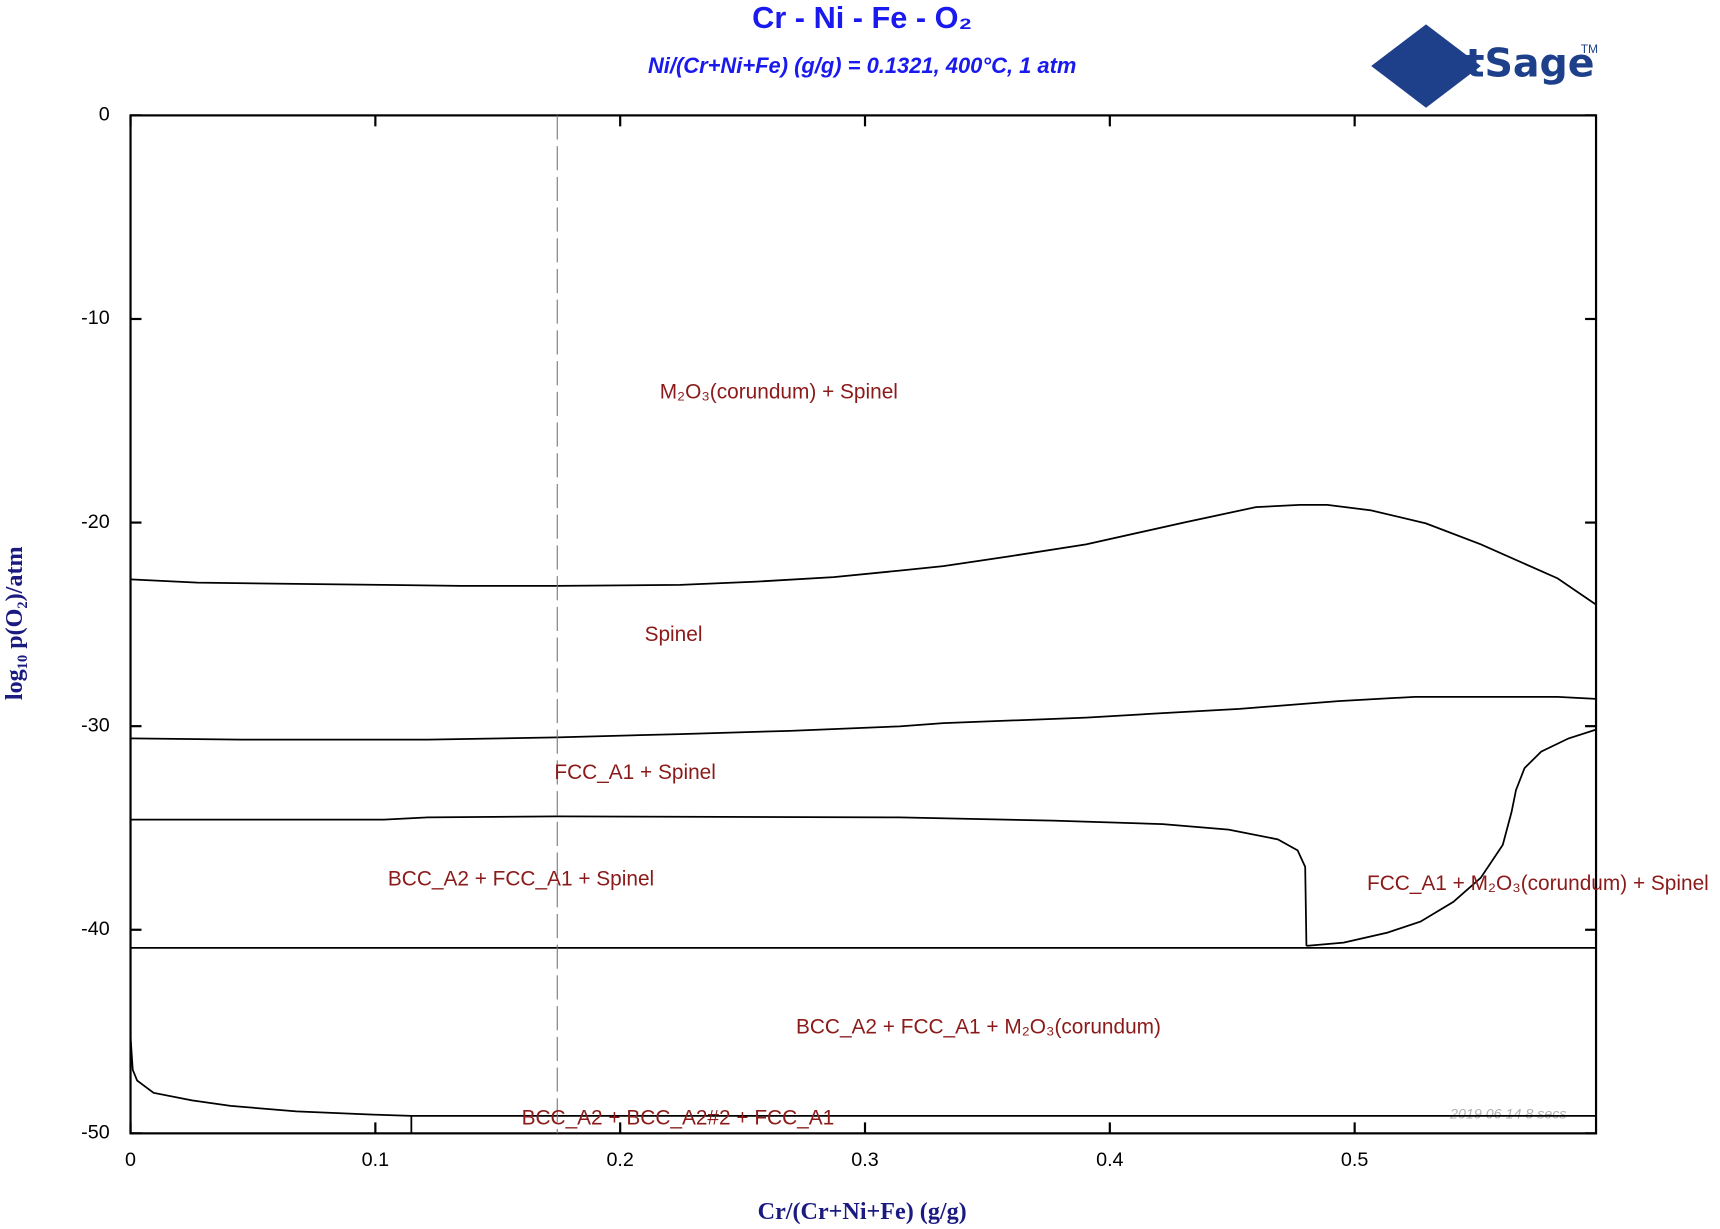 The width and height of the screenshot is (1720, 1229). What do you see at coordinates (1507, 1114) in the screenshot?
I see `timestamp: 2019 06 14 8 secs` at bounding box center [1507, 1114].